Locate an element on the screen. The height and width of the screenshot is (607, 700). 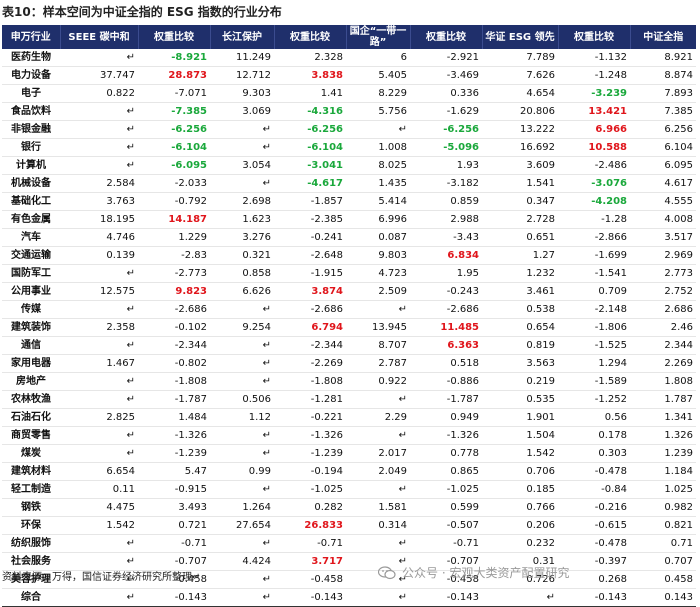
value-cell: 2.269 is located at coordinates (678, 363).